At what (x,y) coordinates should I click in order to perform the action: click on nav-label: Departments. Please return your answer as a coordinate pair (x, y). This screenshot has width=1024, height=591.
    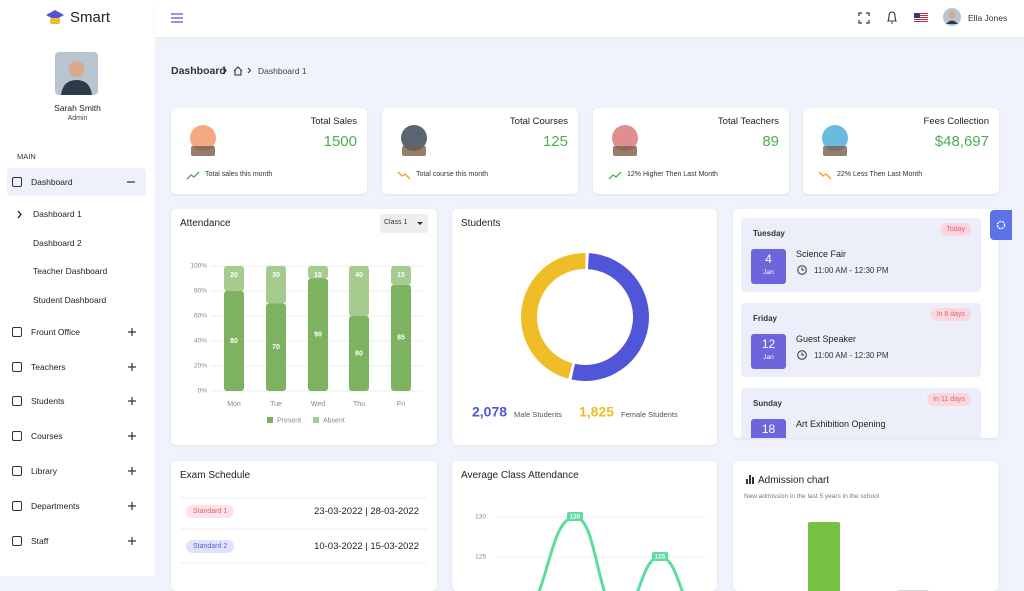
    Looking at the image, I should click on (55, 506).